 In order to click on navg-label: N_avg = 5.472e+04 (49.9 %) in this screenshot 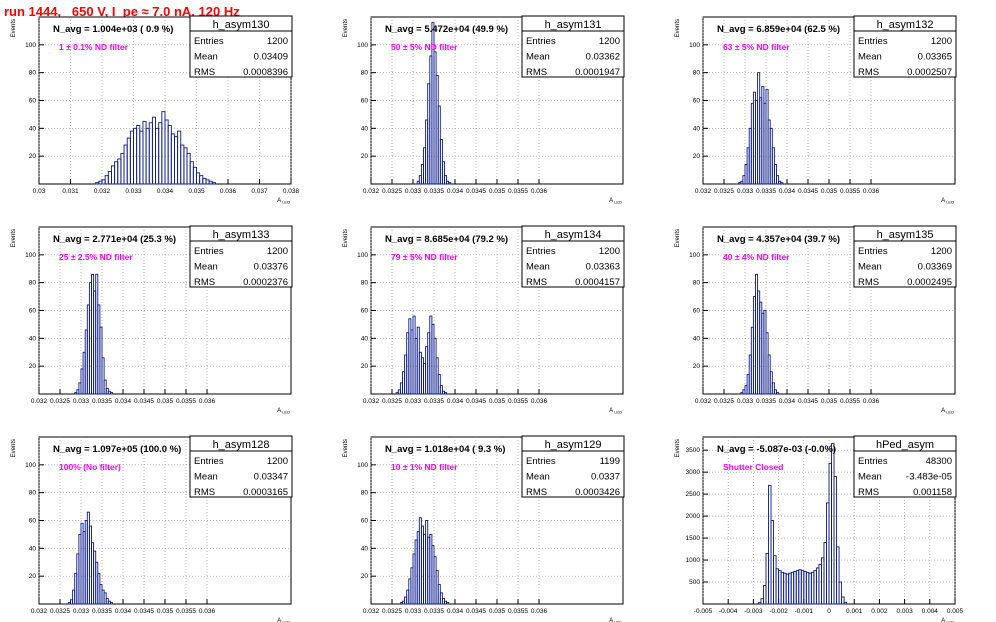, I will do `click(446, 29)`.